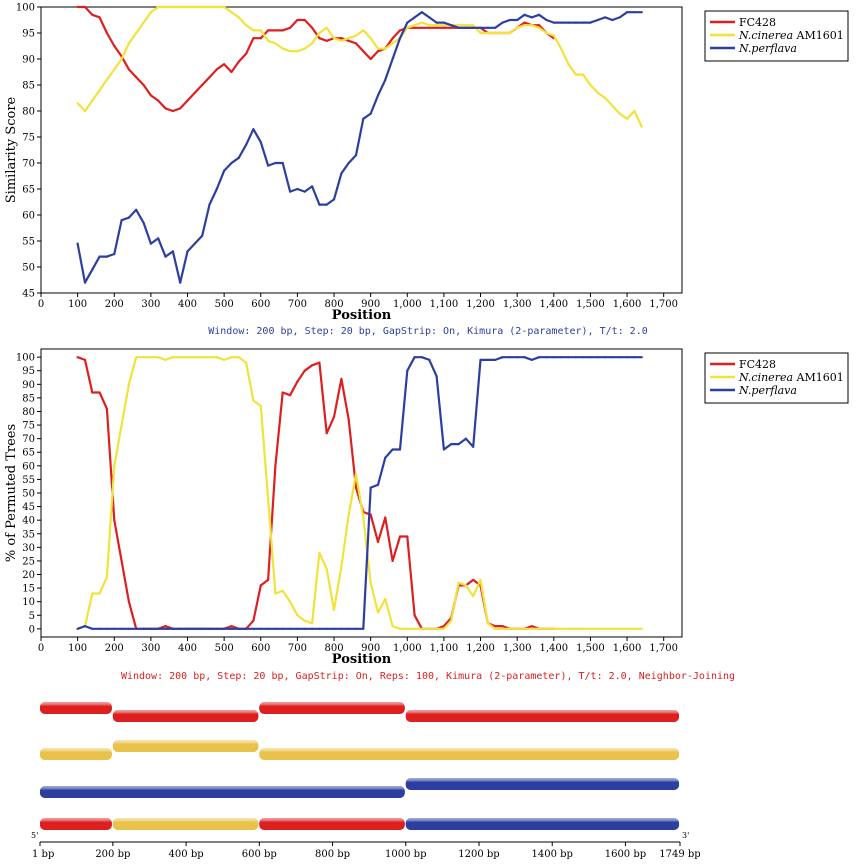 The height and width of the screenshot is (864, 856). Describe the element at coordinates (590, 648) in the screenshot. I see `permuted-x-tick-label: 1,500` at that location.